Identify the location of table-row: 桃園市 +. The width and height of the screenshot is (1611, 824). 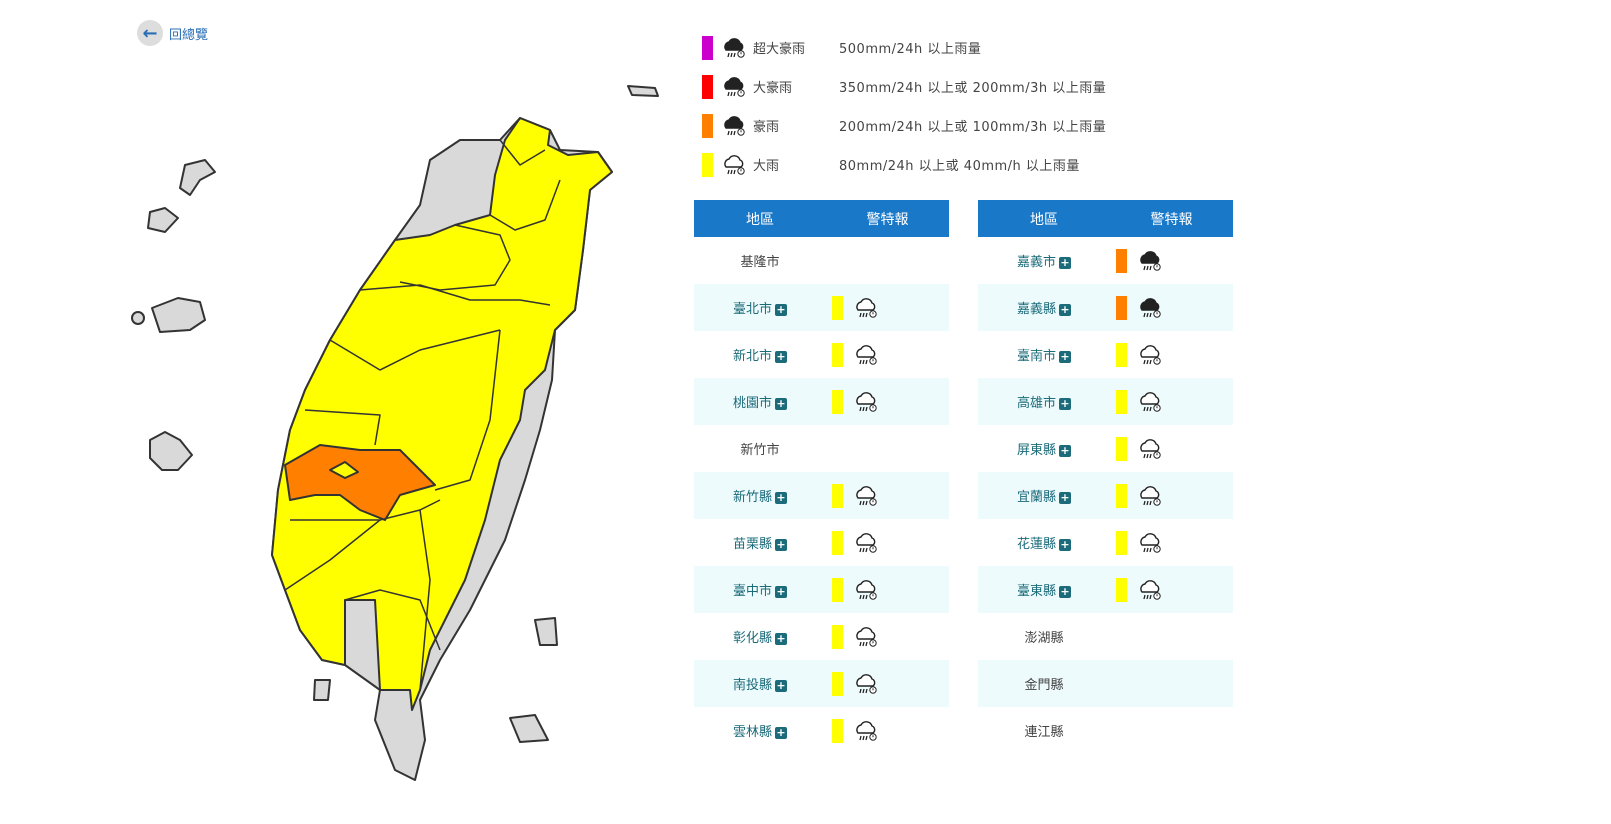
(821, 401).